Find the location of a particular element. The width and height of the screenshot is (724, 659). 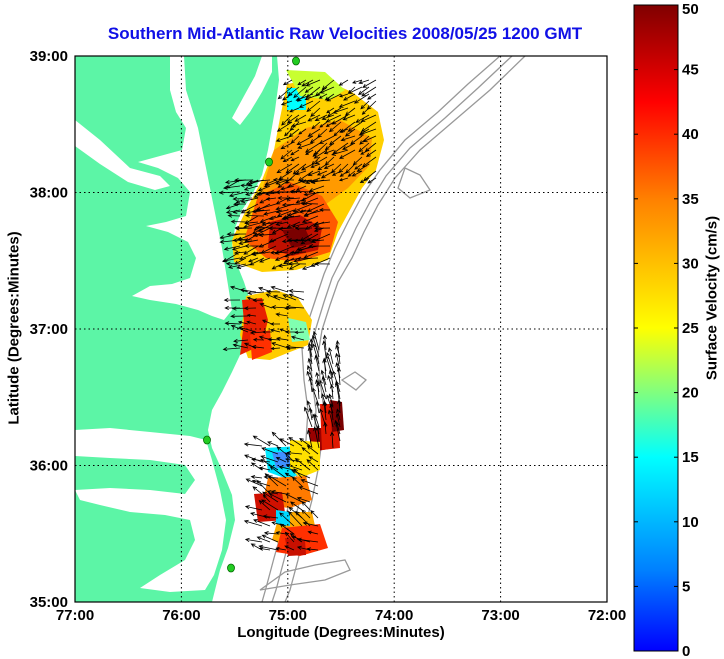

pamlico-sound is located at coordinates (150, 510).